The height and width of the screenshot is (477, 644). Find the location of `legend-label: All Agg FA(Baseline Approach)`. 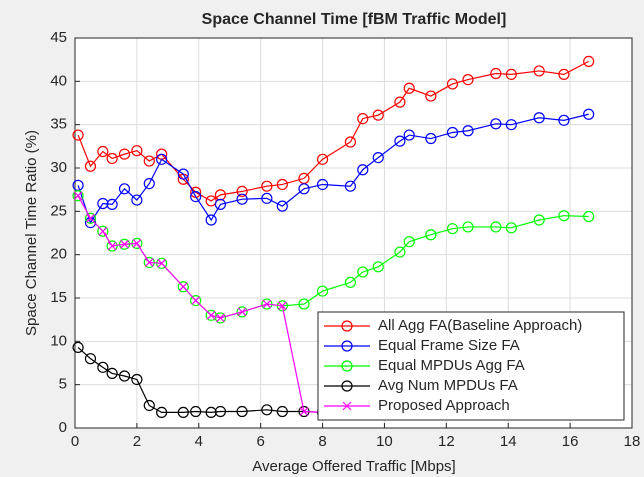

legend-label: All Agg FA(Baseline Approach) is located at coordinates (480, 325).